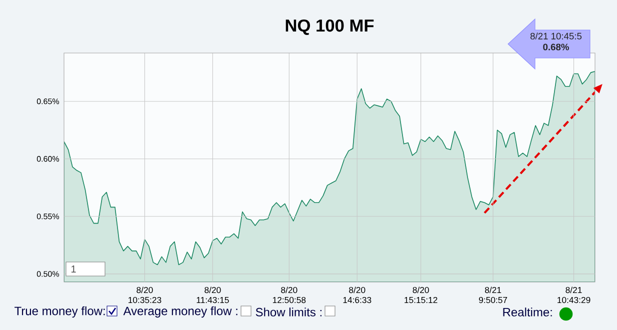 The image size is (617, 330). What do you see at coordinates (212, 295) in the screenshot?
I see `x-tick-label: 8/20 11:43:15` at bounding box center [212, 295].